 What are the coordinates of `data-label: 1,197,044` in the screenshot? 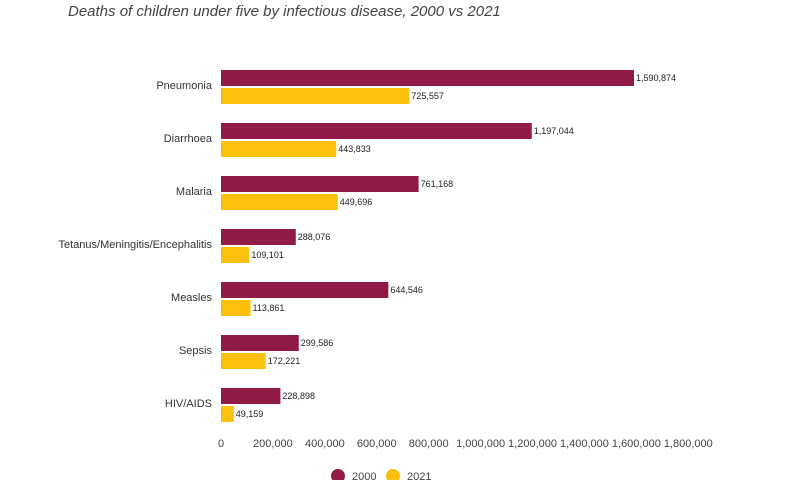 It's located at (554, 131).